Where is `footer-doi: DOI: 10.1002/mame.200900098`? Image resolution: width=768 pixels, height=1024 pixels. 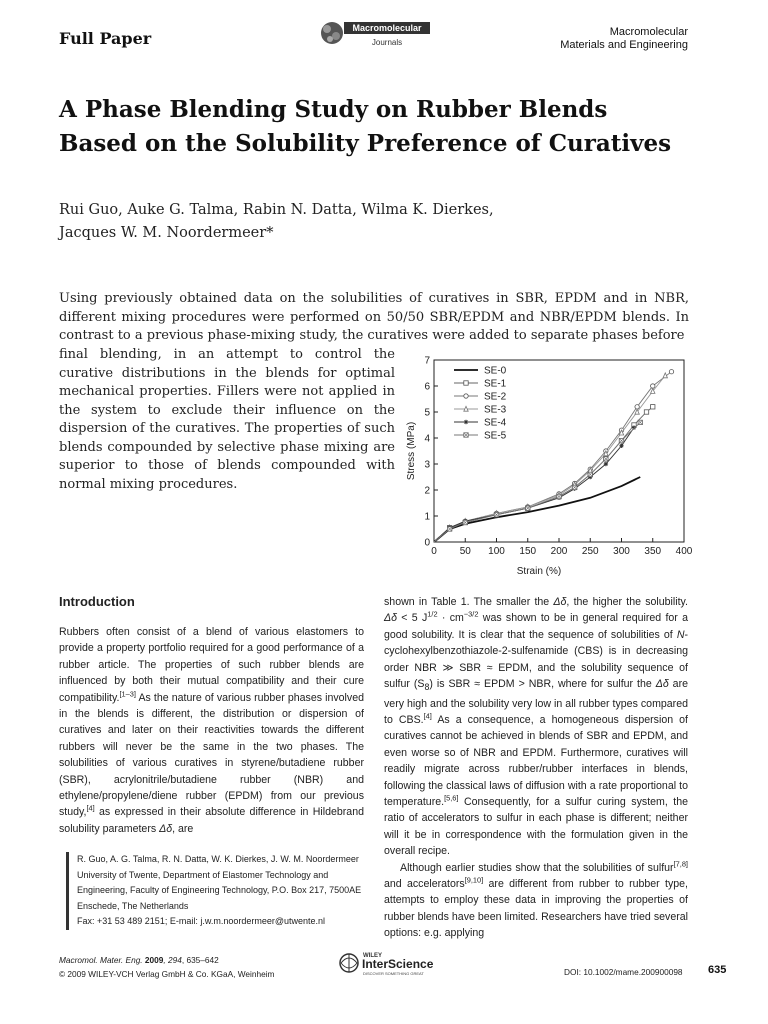 footer-doi: DOI: 10.1002/mame.200900098 is located at coordinates (623, 972).